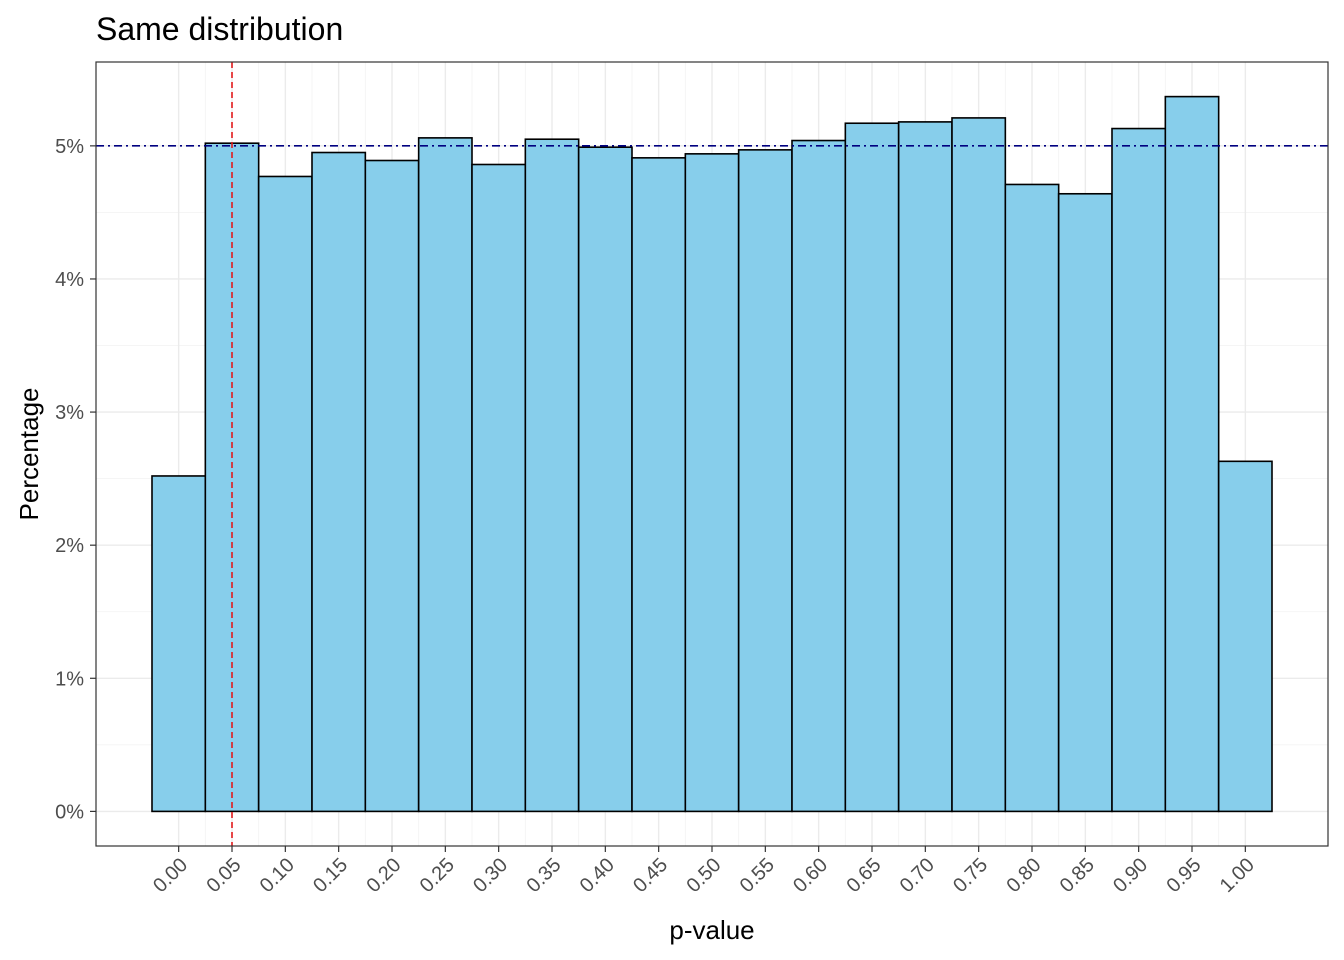 Image resolution: width=1344 pixels, height=960 pixels. I want to click on y-tick-label: 5%, so click(69, 147).